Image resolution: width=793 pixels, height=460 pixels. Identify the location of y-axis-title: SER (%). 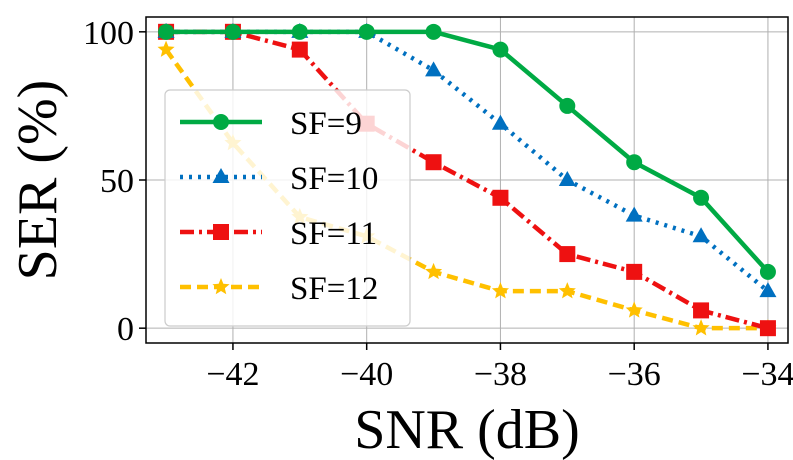
(38, 180).